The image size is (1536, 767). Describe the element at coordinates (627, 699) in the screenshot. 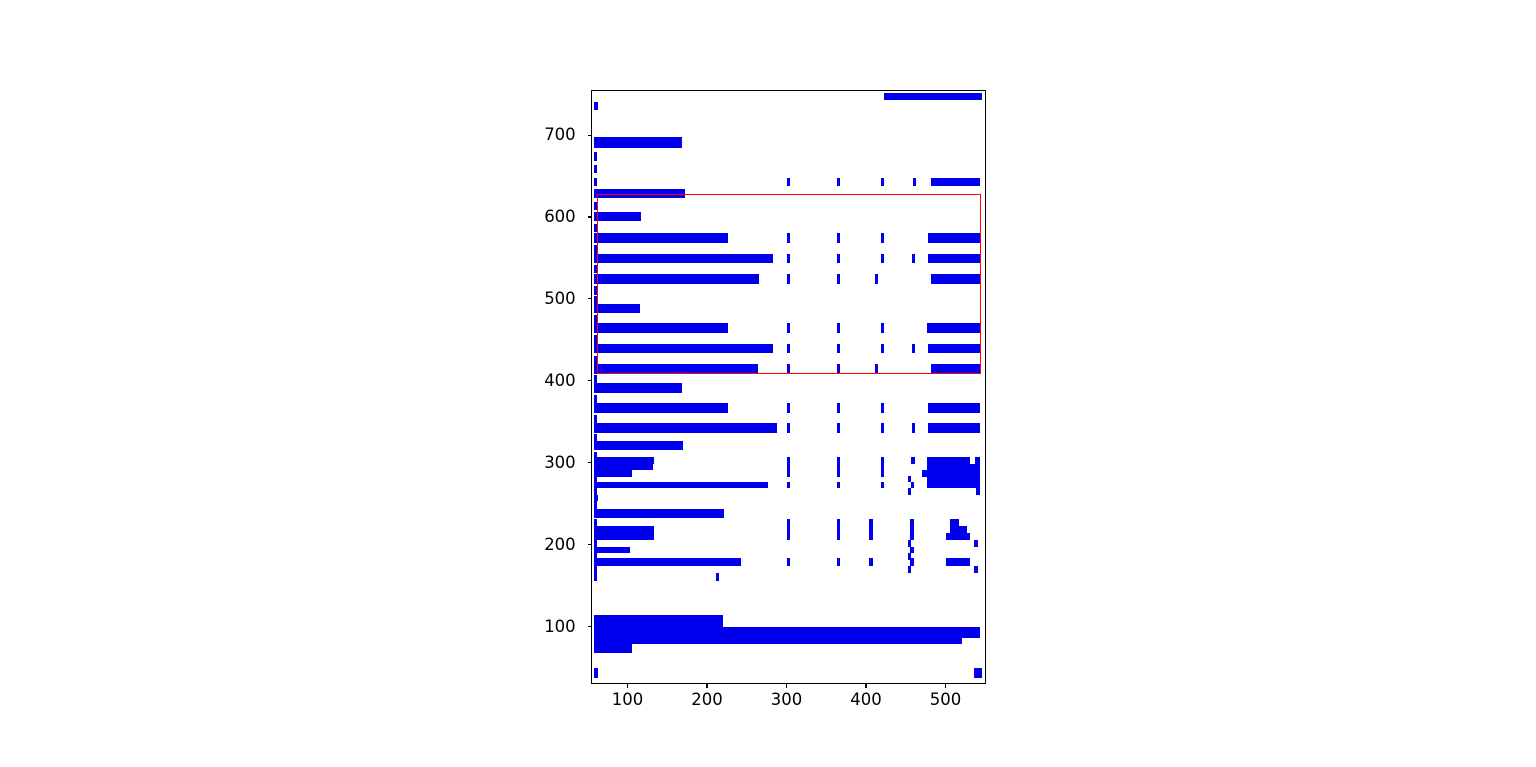

I see `x-tick-label: 100` at that location.